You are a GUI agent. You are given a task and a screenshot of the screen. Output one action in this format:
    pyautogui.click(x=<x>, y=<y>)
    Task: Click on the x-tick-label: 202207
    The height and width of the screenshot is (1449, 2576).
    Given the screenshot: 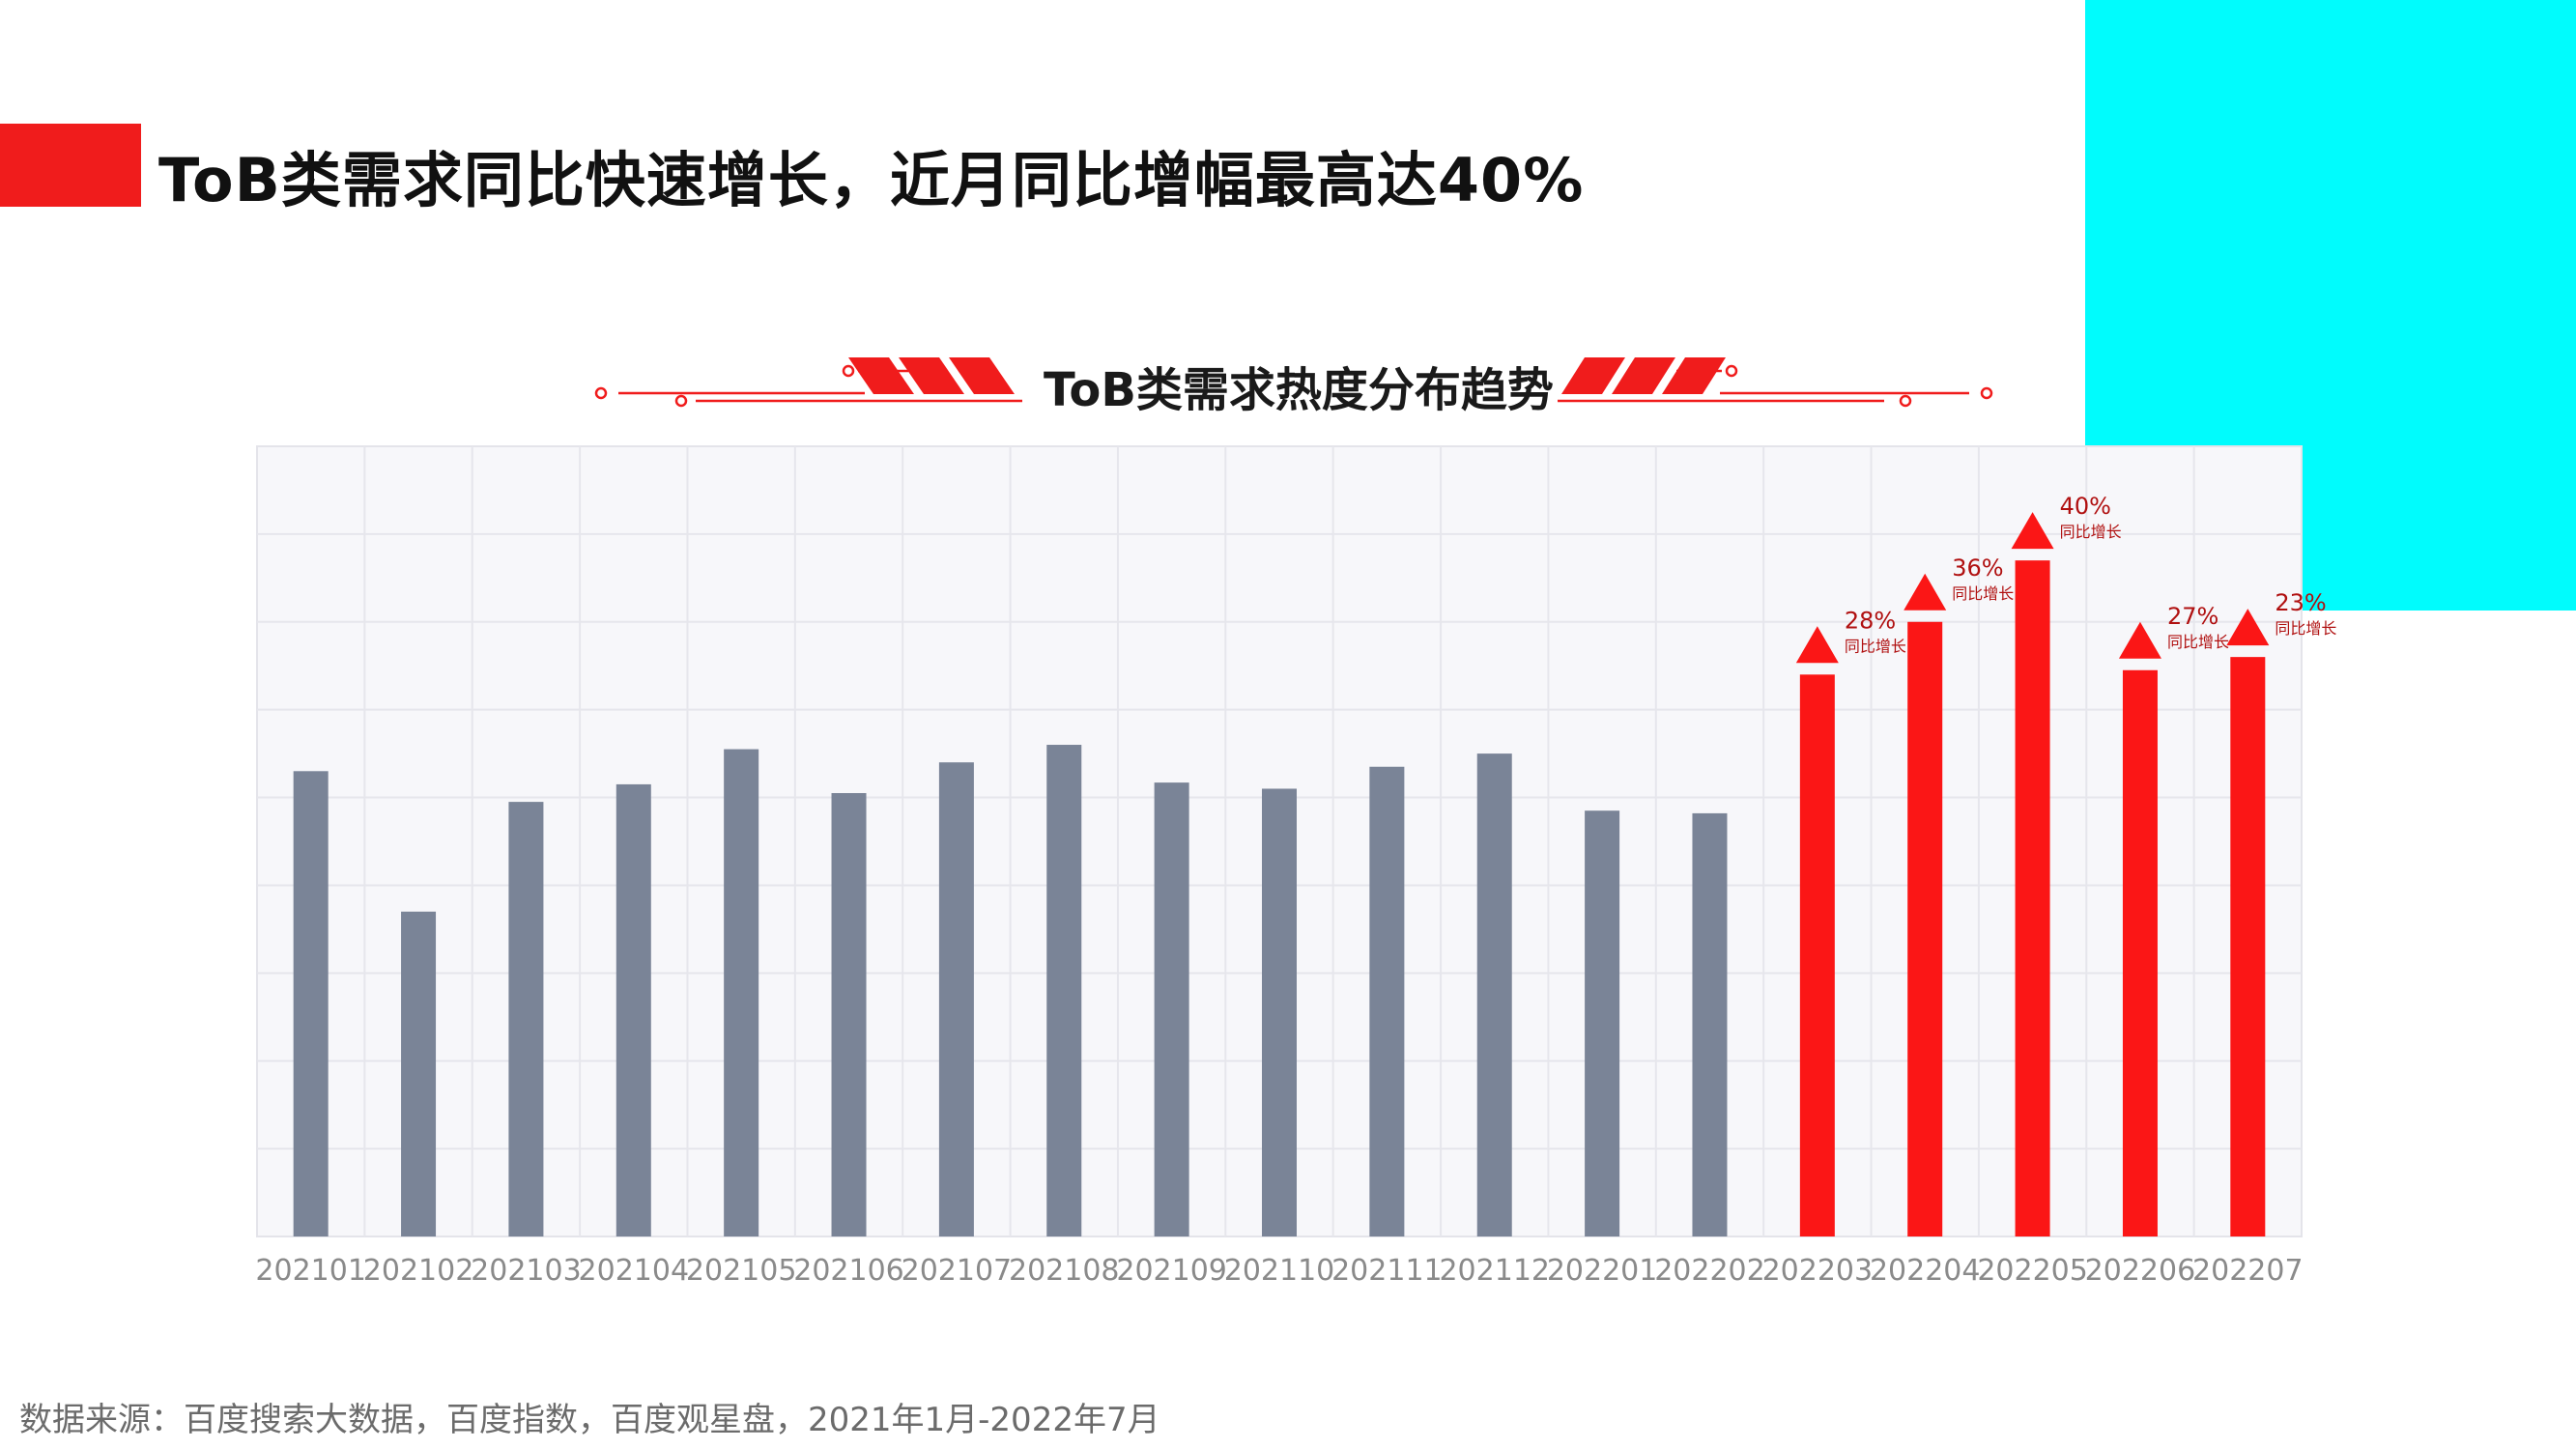 What is the action you would take?
    pyautogui.click(x=2248, y=1271)
    